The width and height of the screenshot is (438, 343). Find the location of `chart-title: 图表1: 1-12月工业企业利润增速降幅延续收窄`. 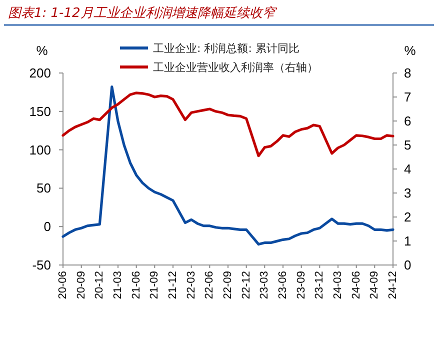

chart-title: 图表1: 1-12月工业企业利润增速降幅延续收窄 is located at coordinates (143, 13).